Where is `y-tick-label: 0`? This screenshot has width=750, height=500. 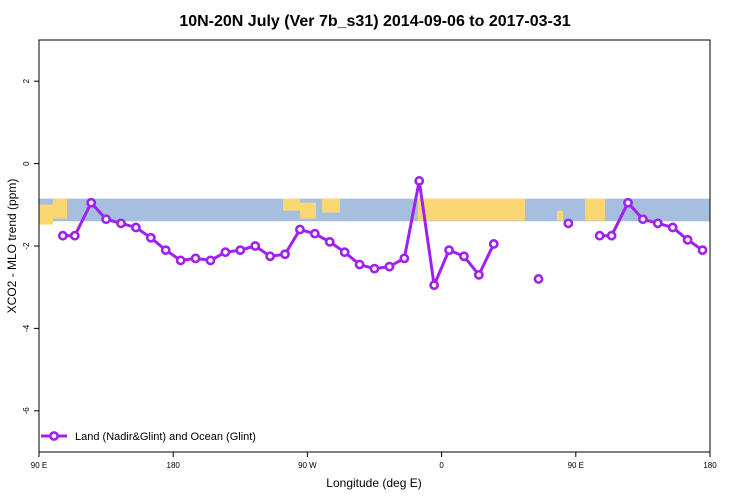 y-tick-label: 0 is located at coordinates (26, 163).